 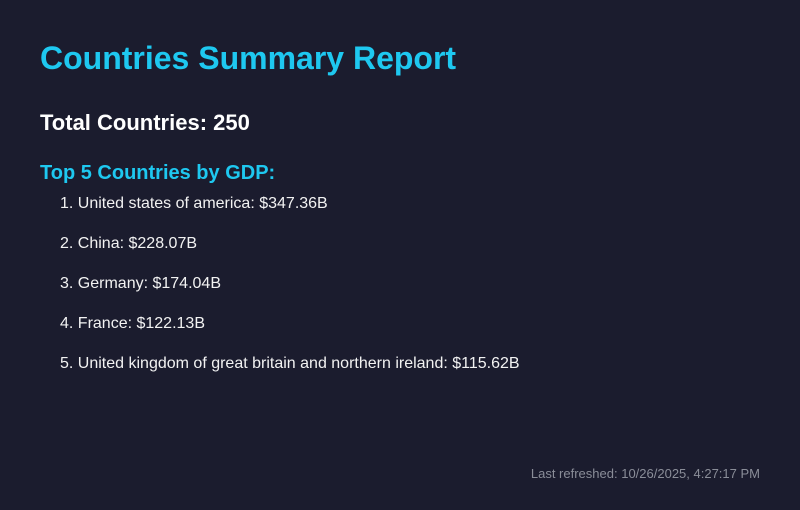 I want to click on total-countries: Total Countries: 250, so click(x=145, y=123).